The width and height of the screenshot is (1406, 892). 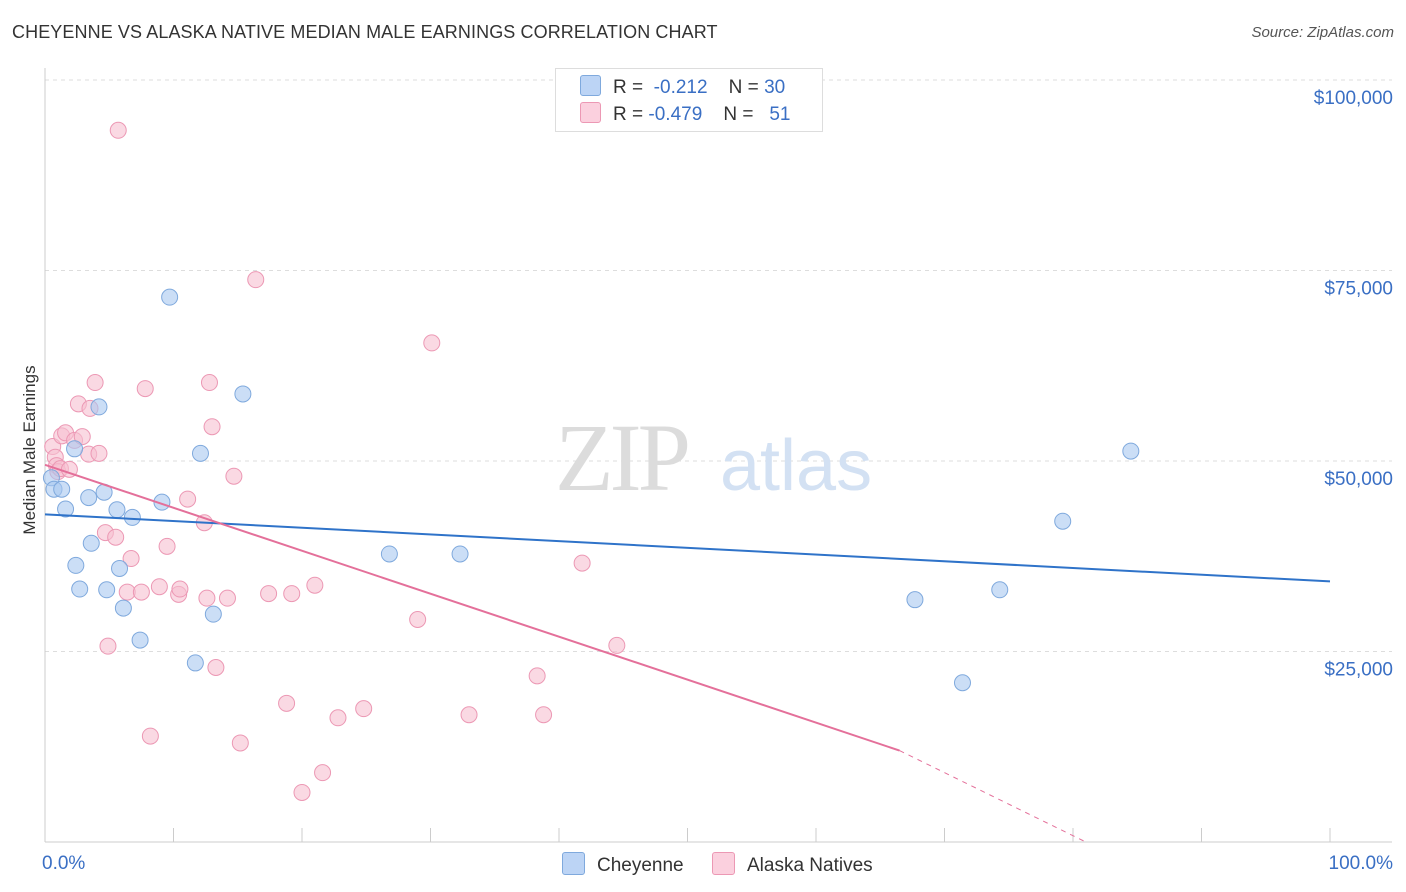 I want to click on y-axis-label: Median Male Earnings, so click(x=29, y=450).